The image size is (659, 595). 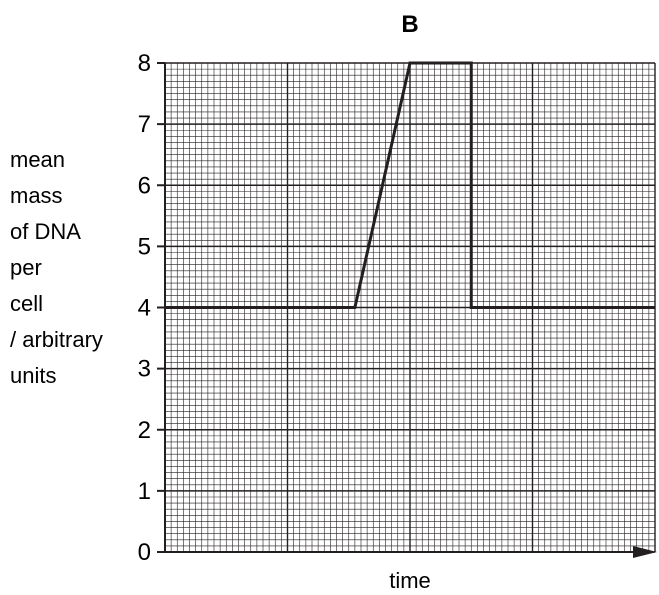 I want to click on y-axis-label-line: mean, so click(x=37, y=159).